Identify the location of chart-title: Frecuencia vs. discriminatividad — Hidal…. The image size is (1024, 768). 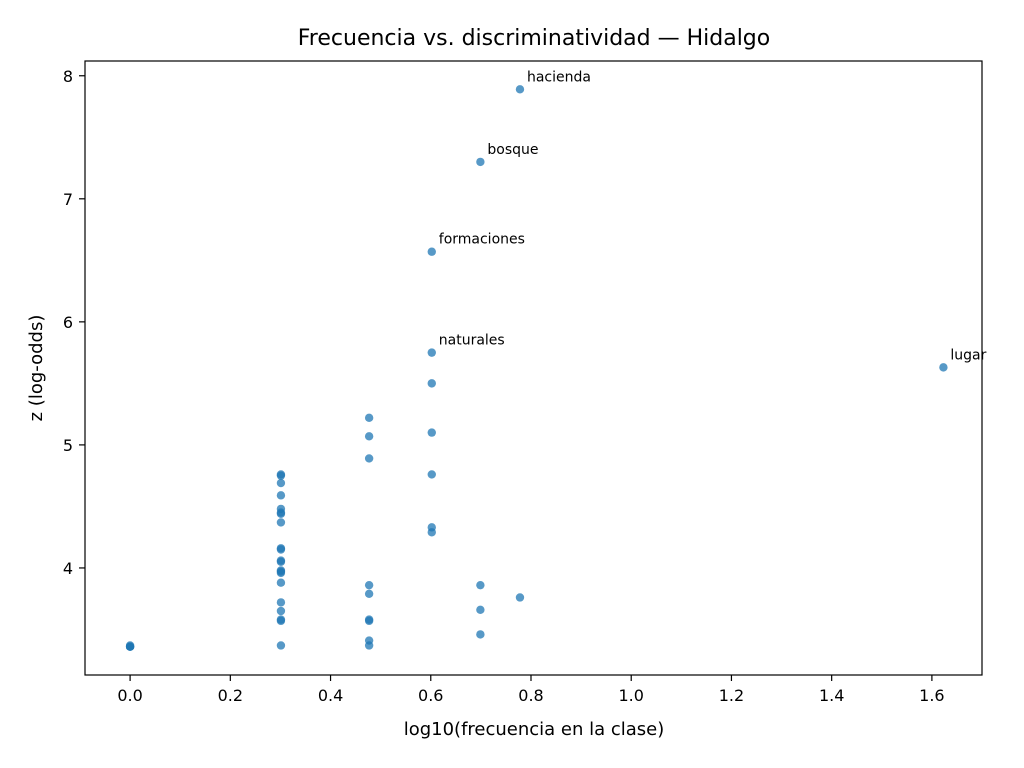
(534, 38).